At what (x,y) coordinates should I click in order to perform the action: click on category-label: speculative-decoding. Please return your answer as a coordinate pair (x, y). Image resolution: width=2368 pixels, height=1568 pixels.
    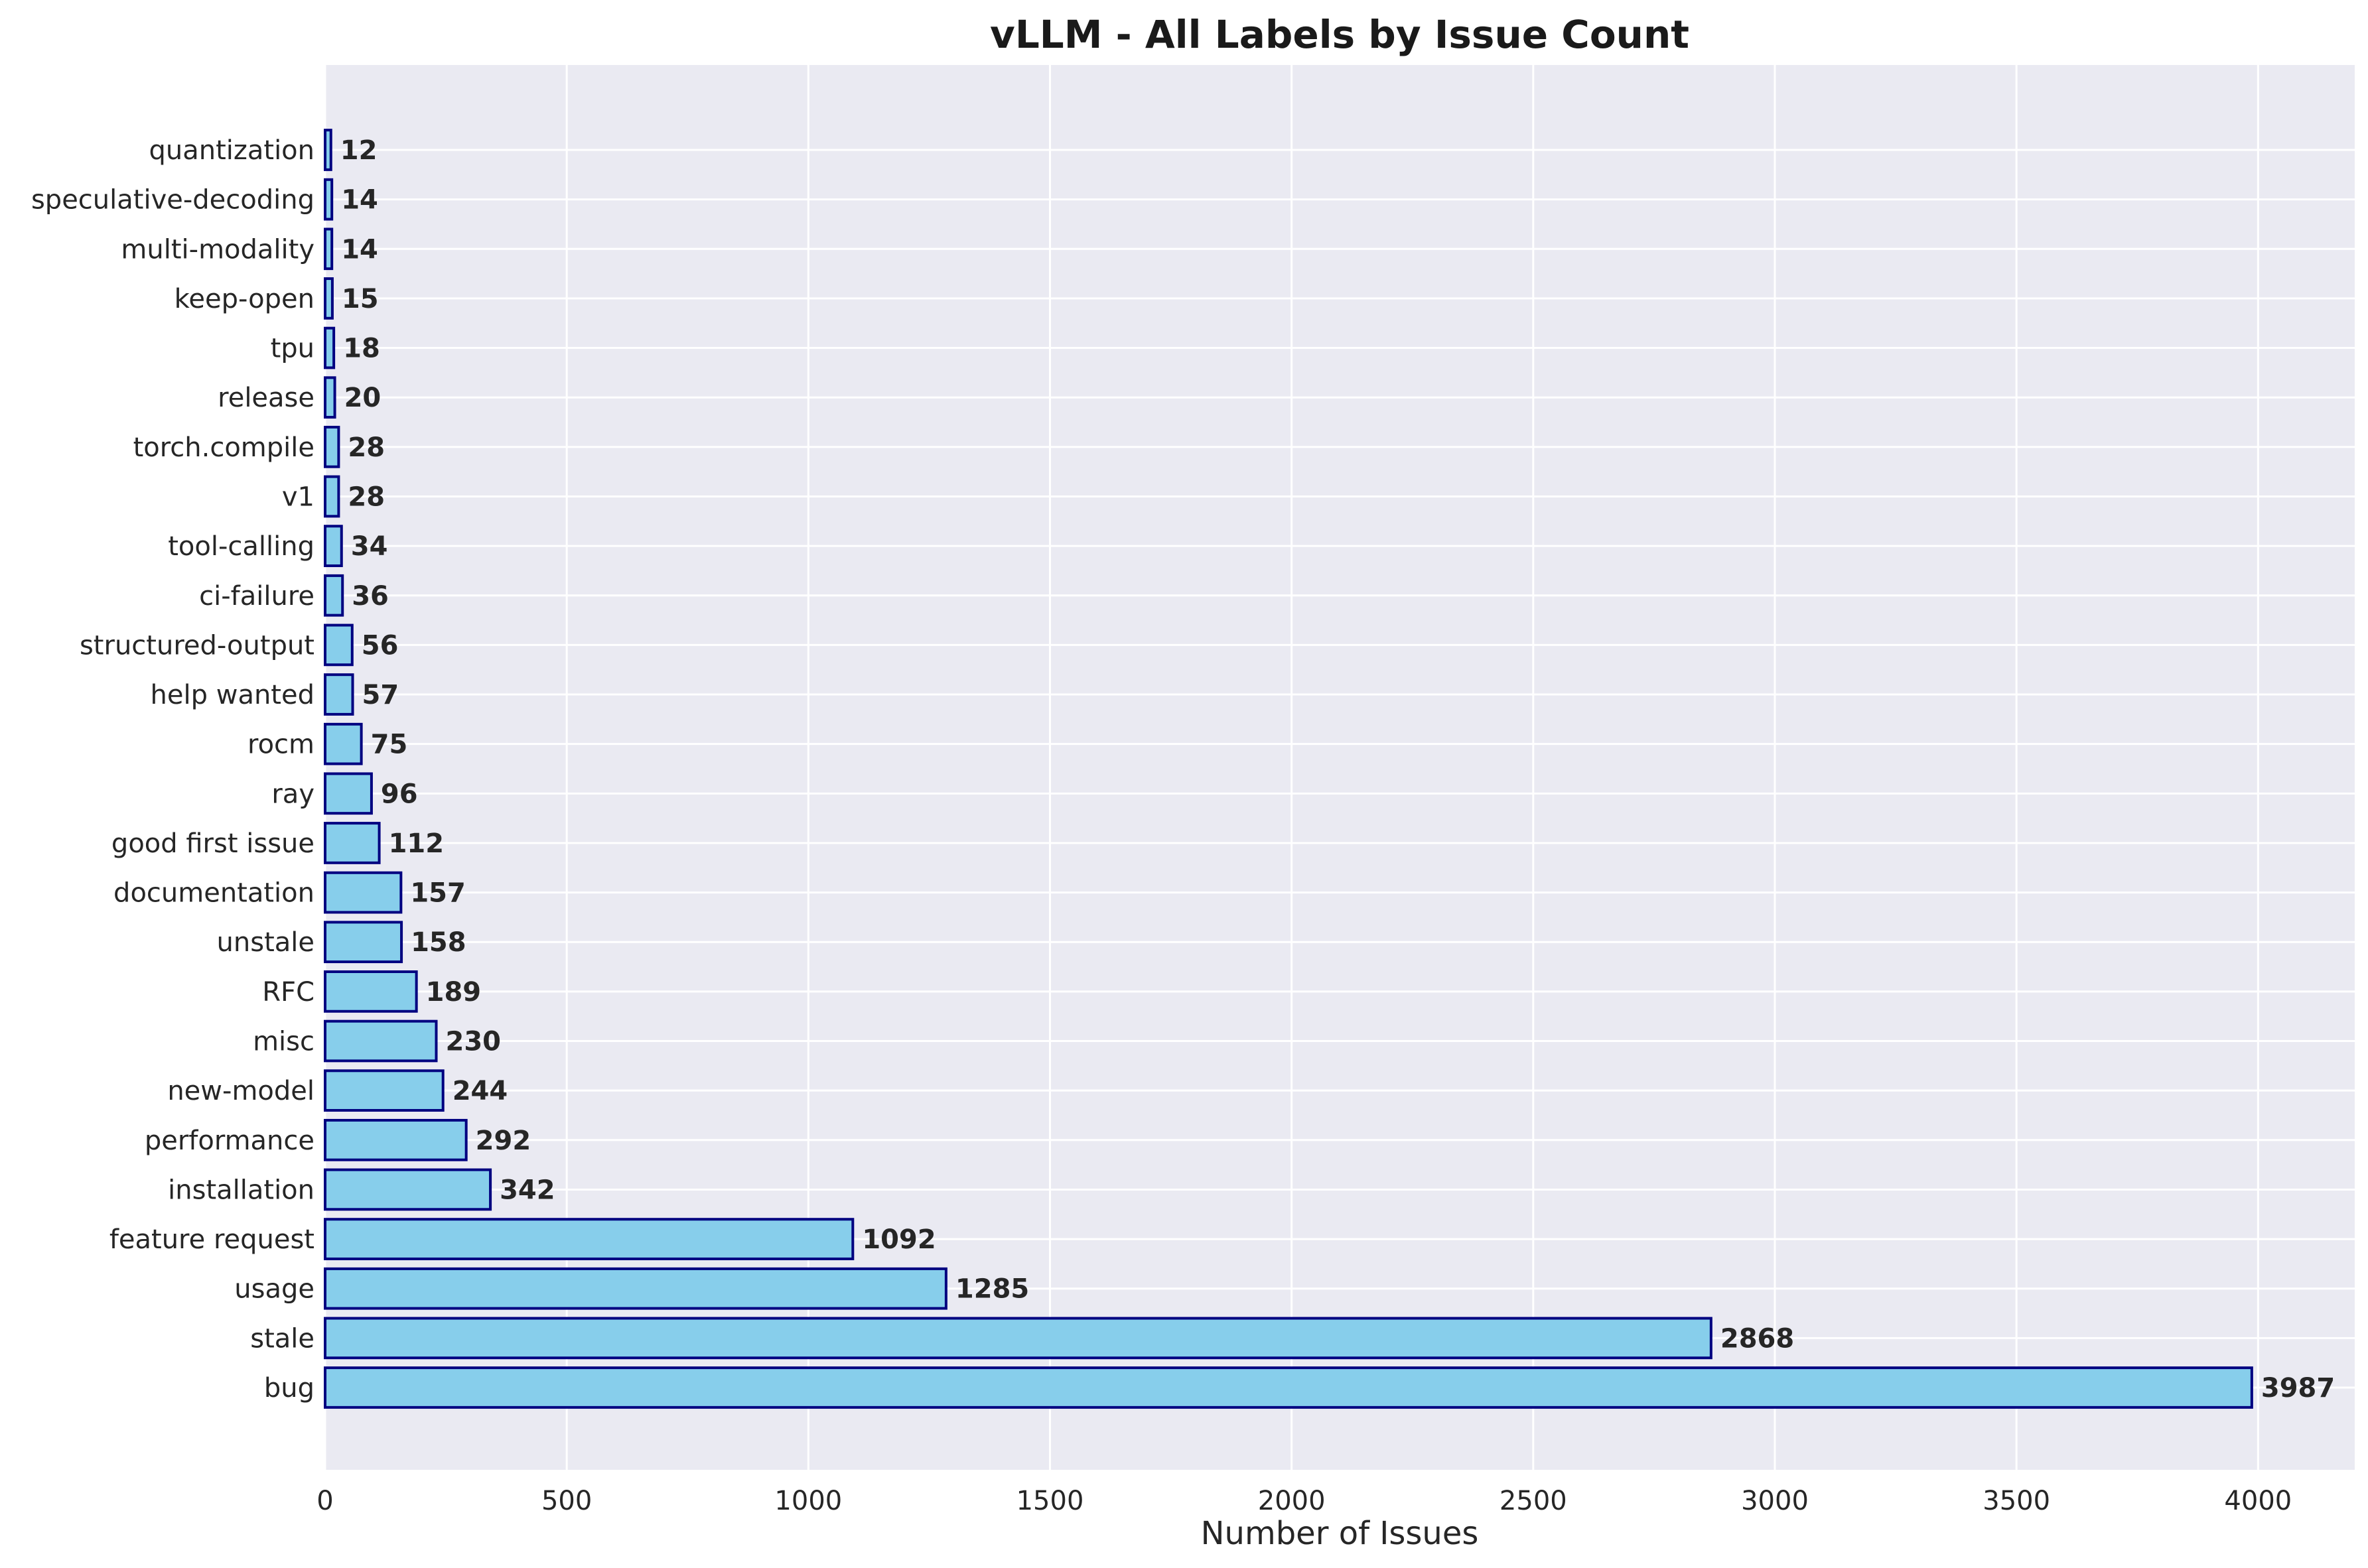
    Looking at the image, I should click on (172, 201).